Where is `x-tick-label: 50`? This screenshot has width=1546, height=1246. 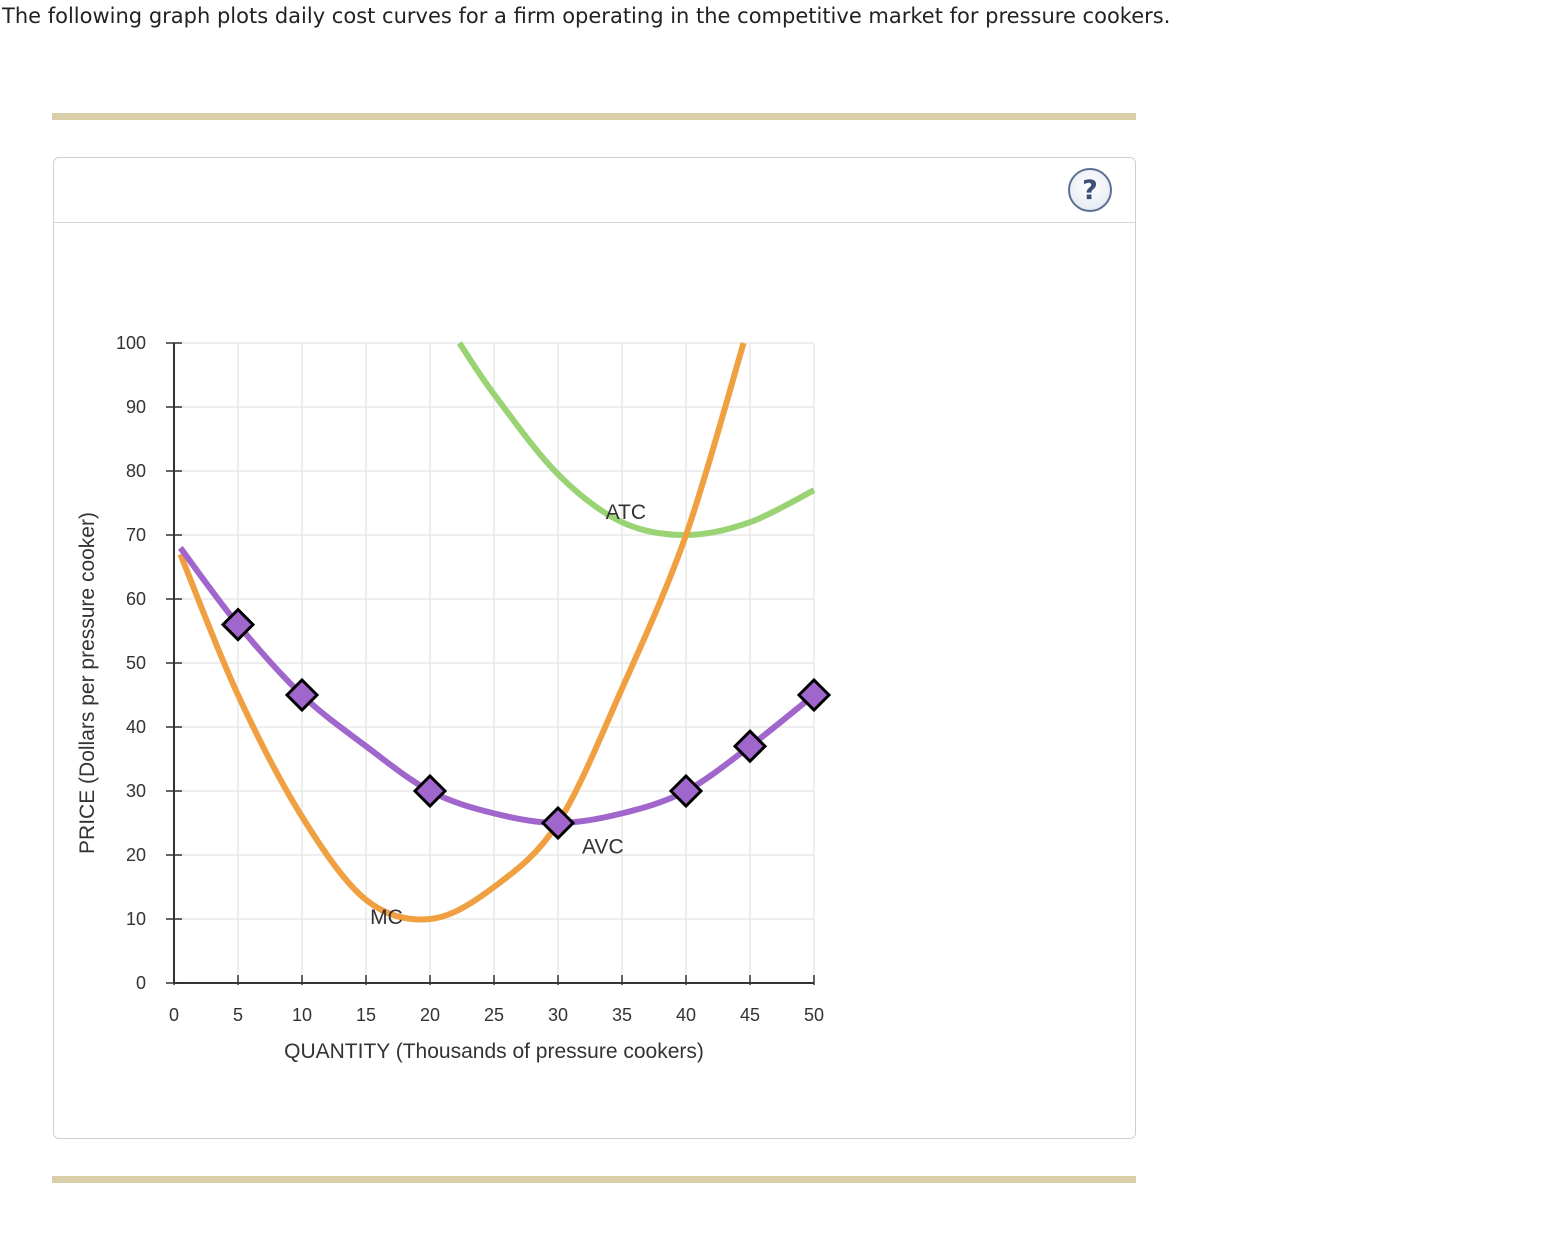
x-tick-label: 50 is located at coordinates (814, 1015).